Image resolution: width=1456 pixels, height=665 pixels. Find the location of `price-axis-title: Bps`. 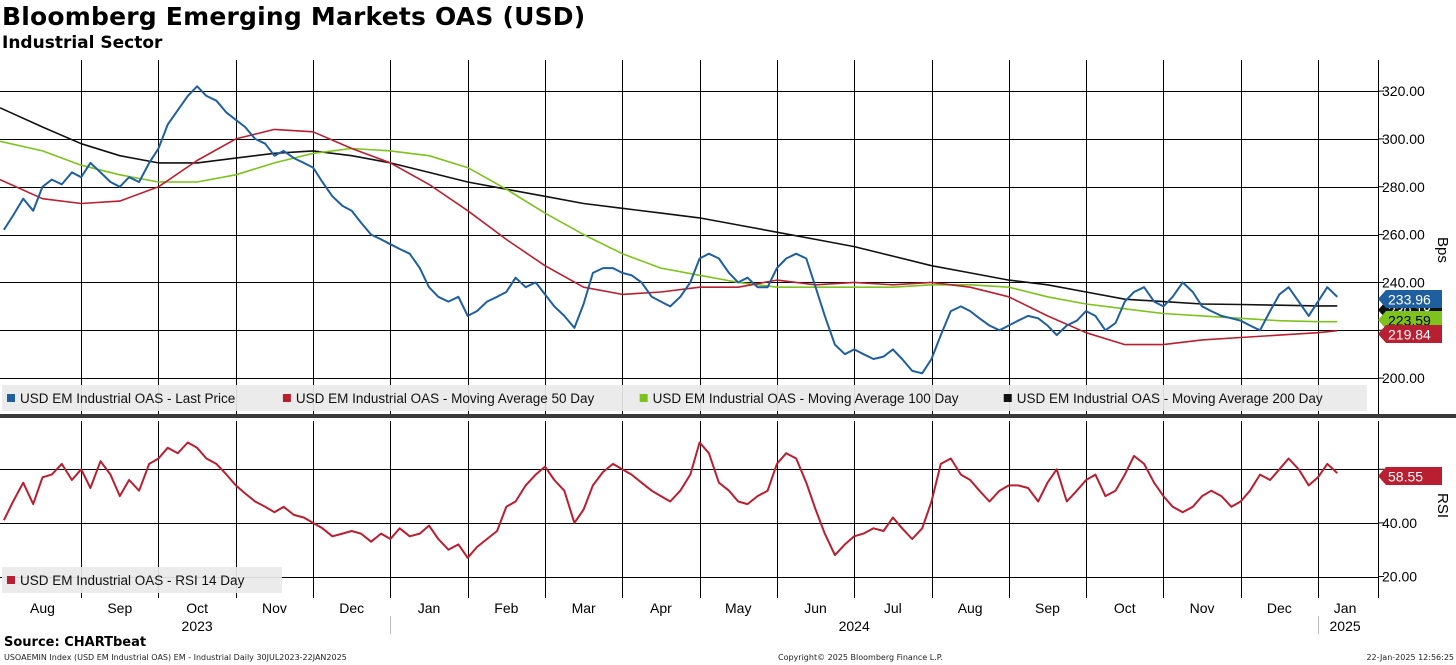

price-axis-title: Bps is located at coordinates (1442, 250).